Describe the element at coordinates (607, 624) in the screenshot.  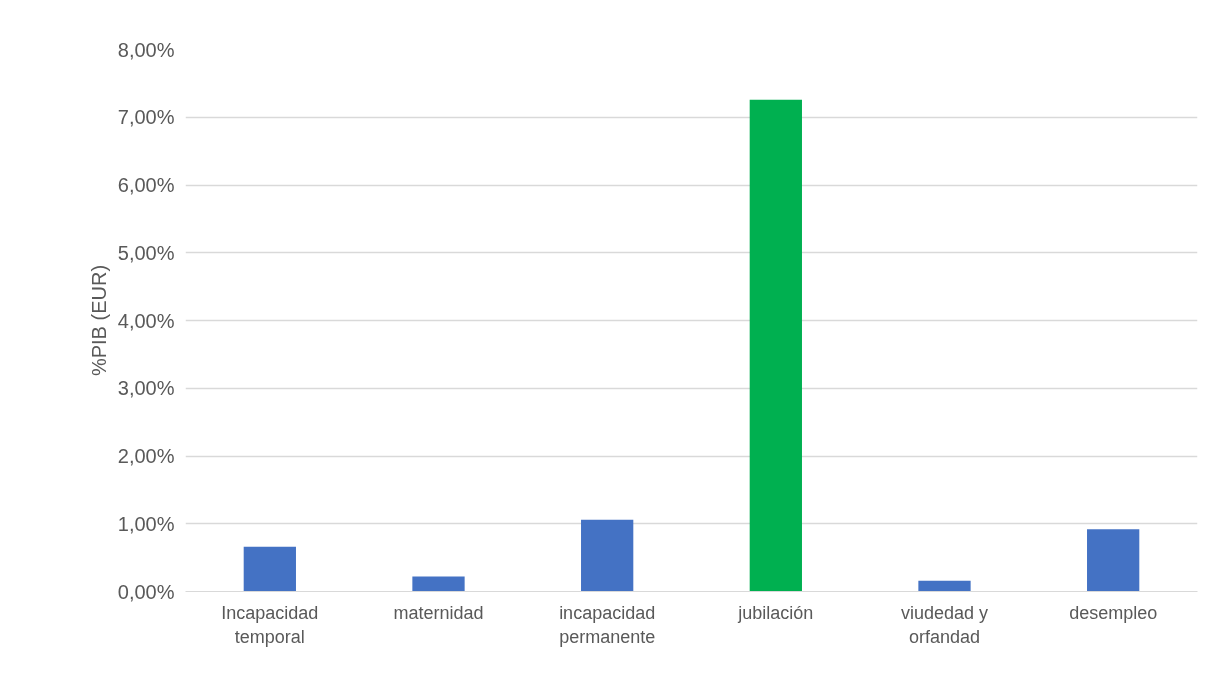
I see `x-tick-label: incapacidad permanente` at that location.